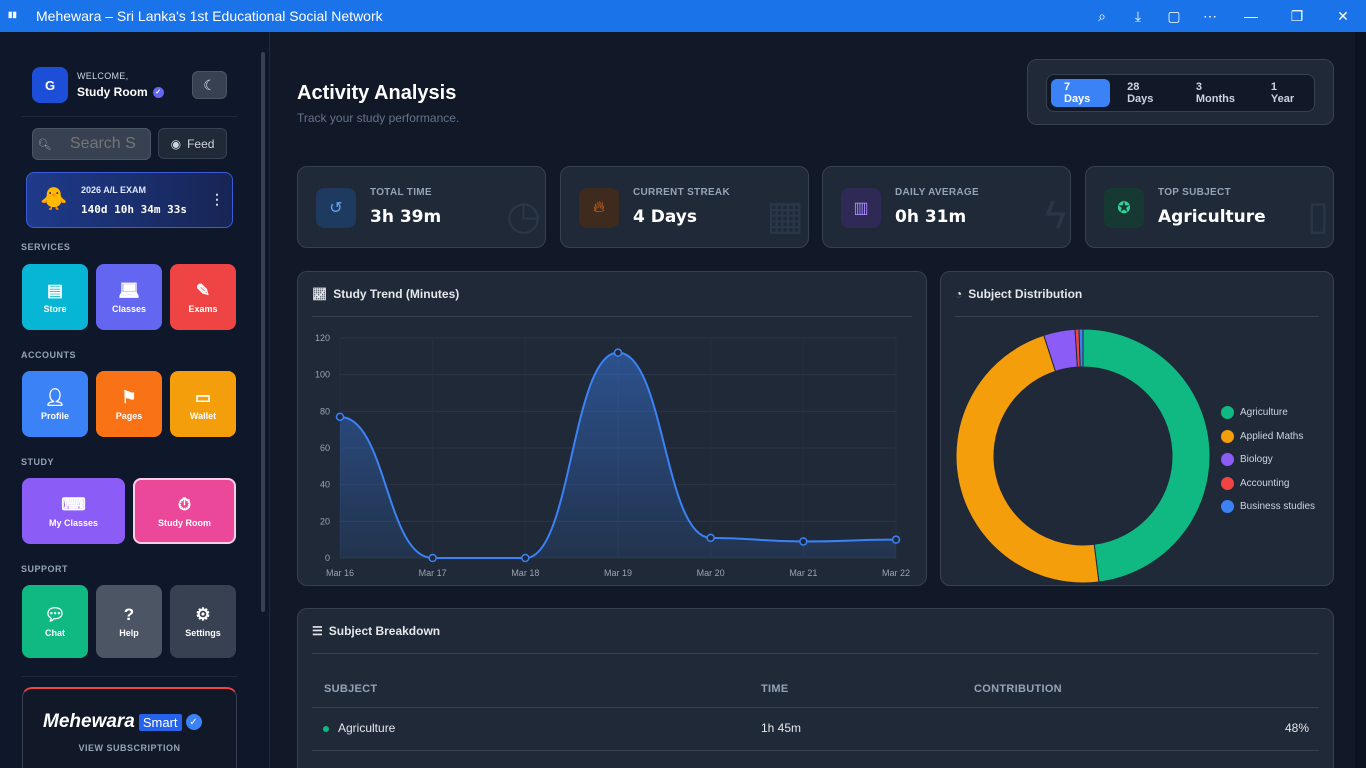  Describe the element at coordinates (1174, 15) in the screenshot. I see `cast-icon: ▢` at that location.